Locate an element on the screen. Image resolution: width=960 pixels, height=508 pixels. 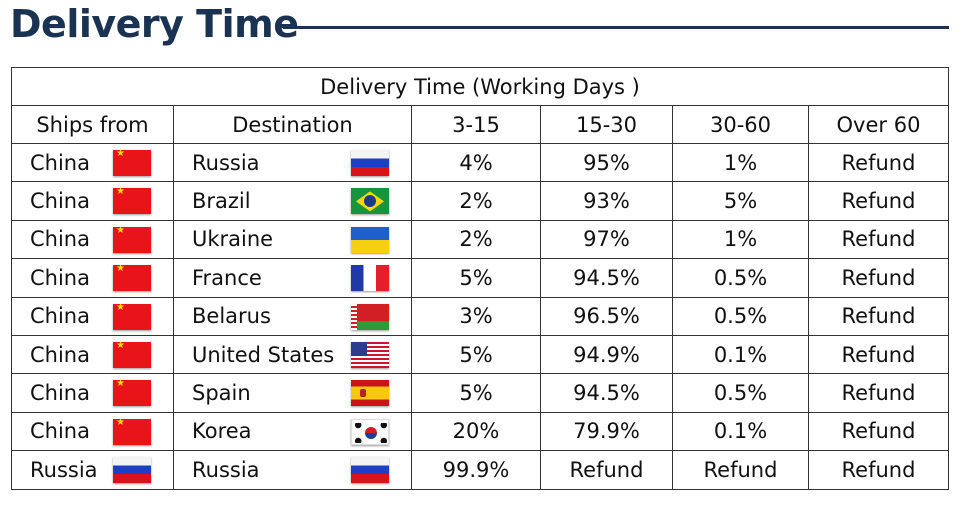
destination-cell: Belarus is located at coordinates (292, 316).